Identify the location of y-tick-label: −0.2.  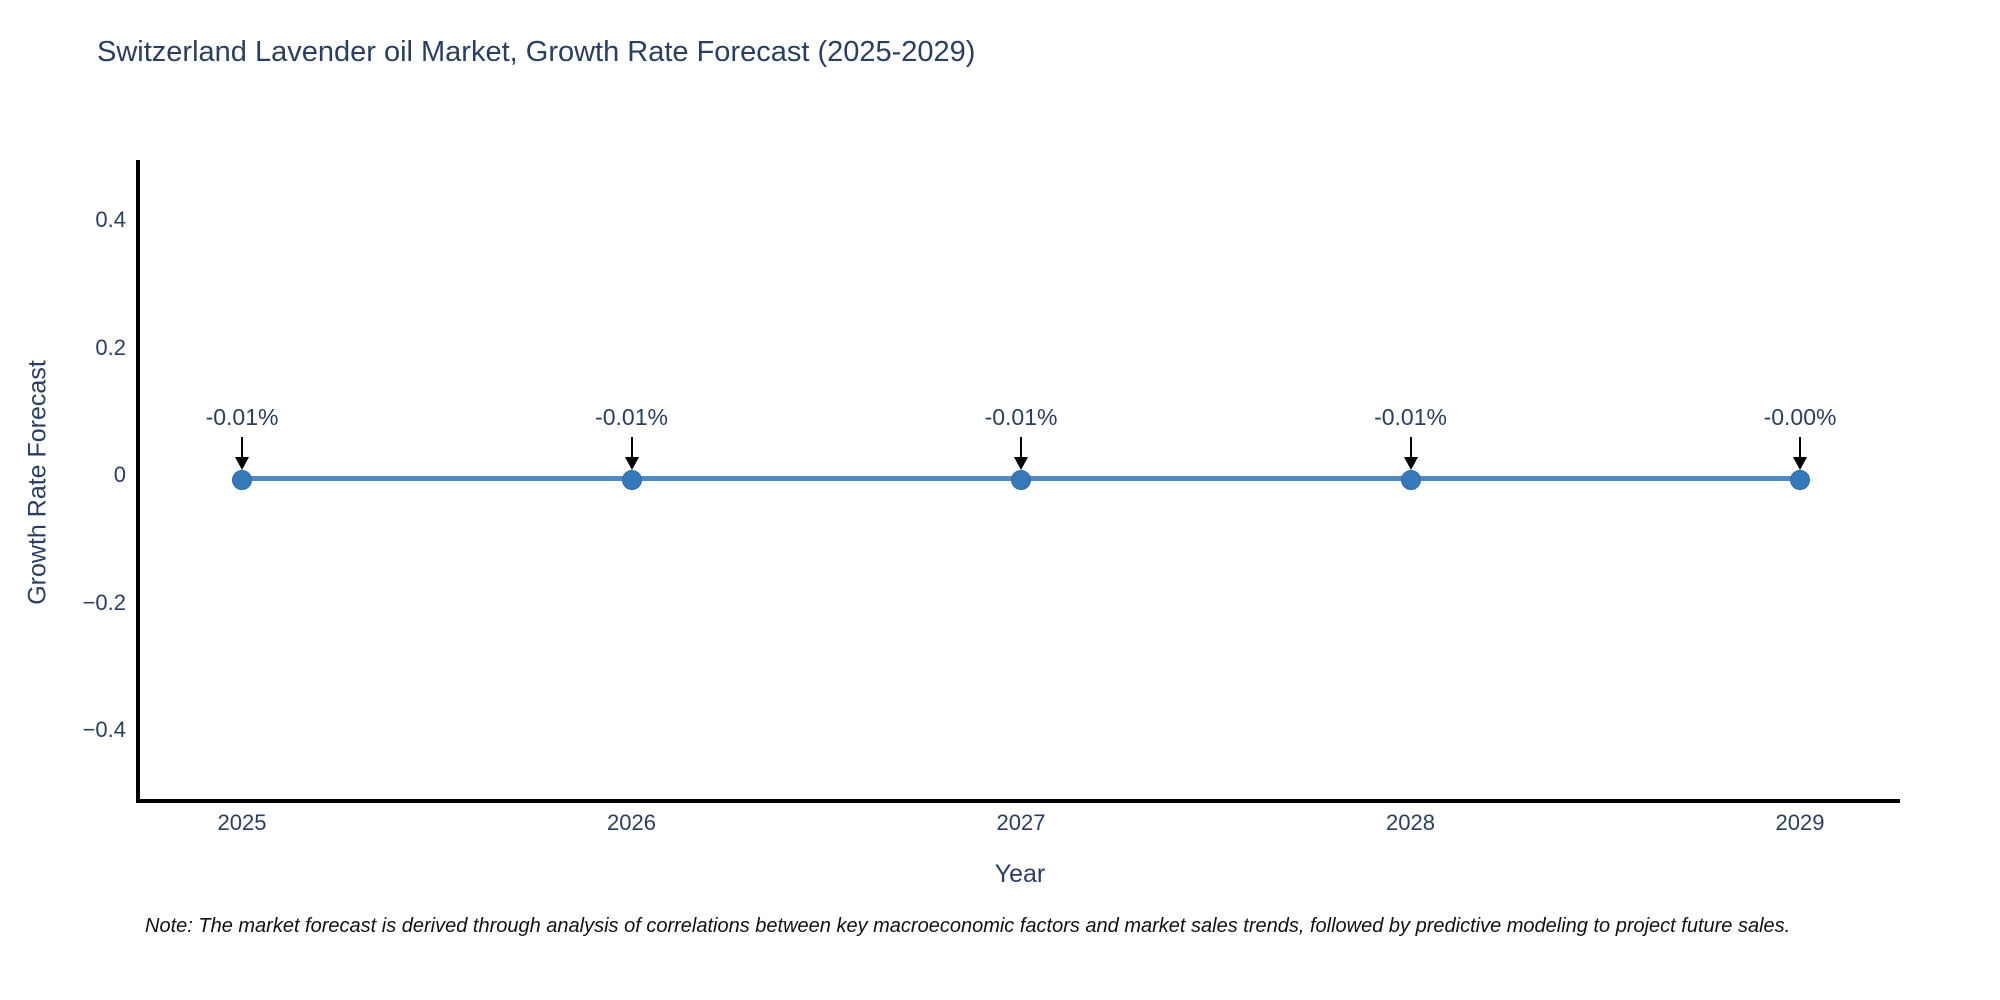
(104, 602).